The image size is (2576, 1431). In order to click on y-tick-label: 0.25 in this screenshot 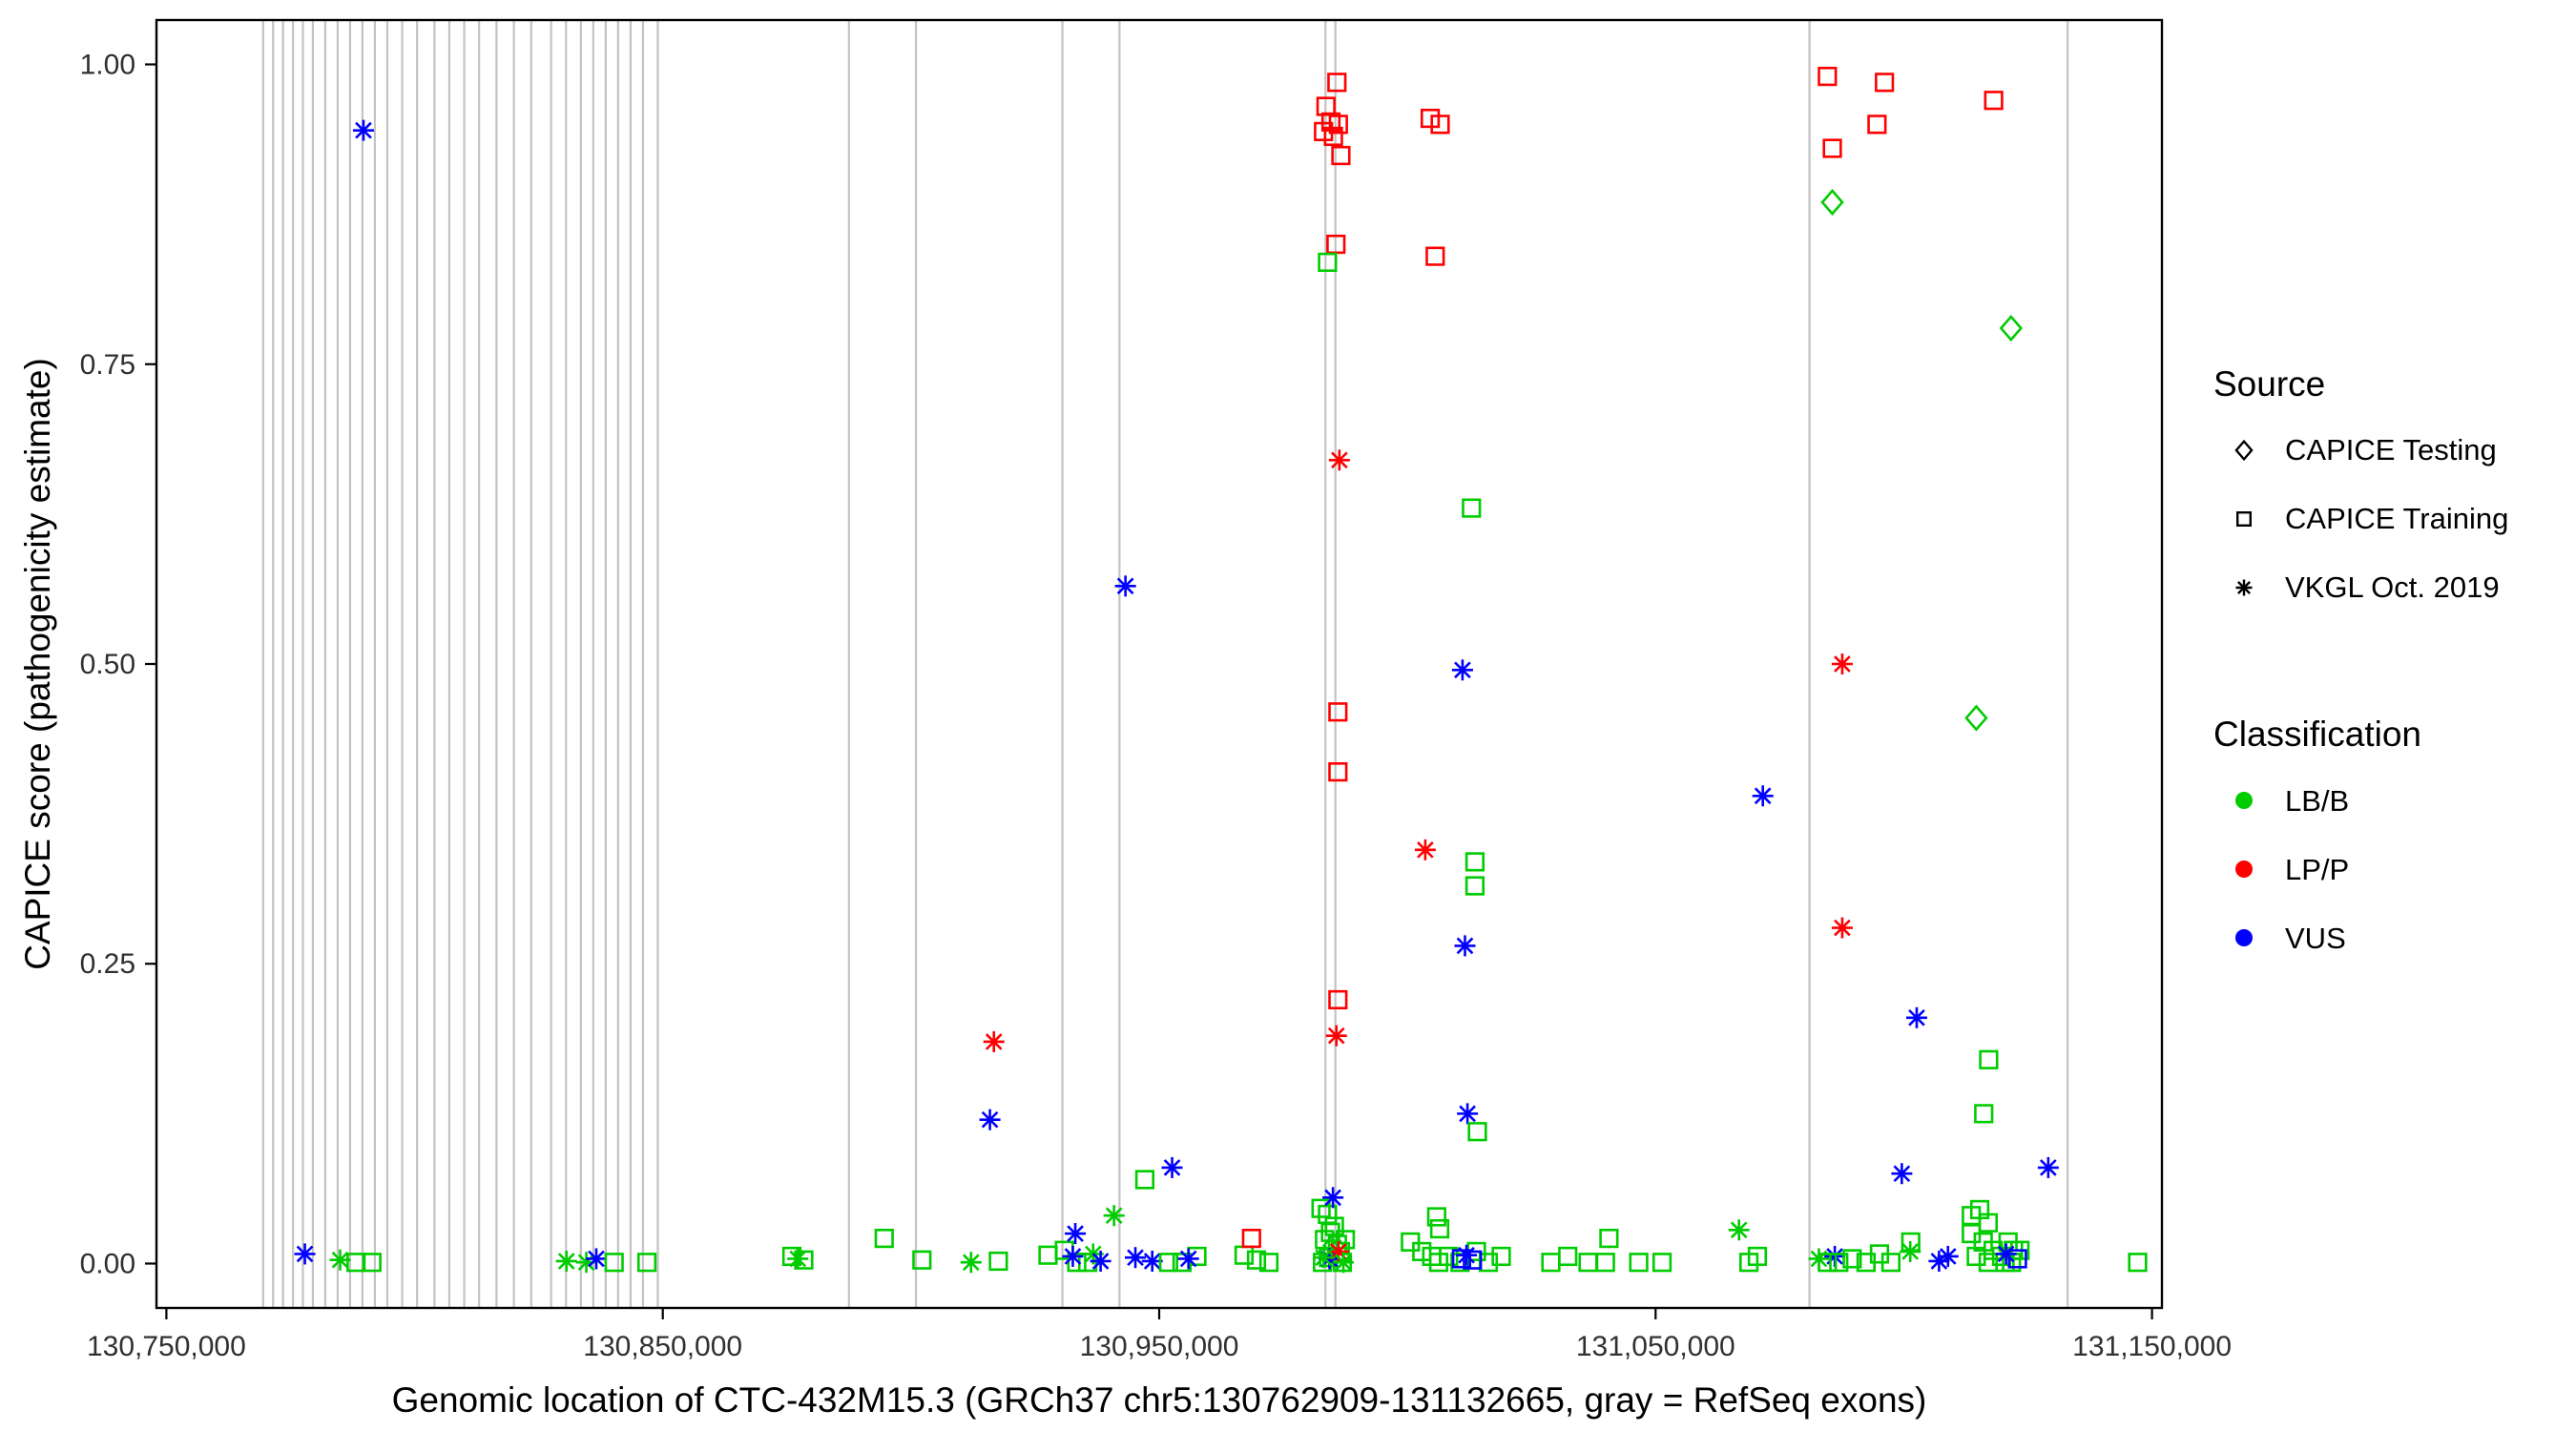, I will do `click(107, 964)`.